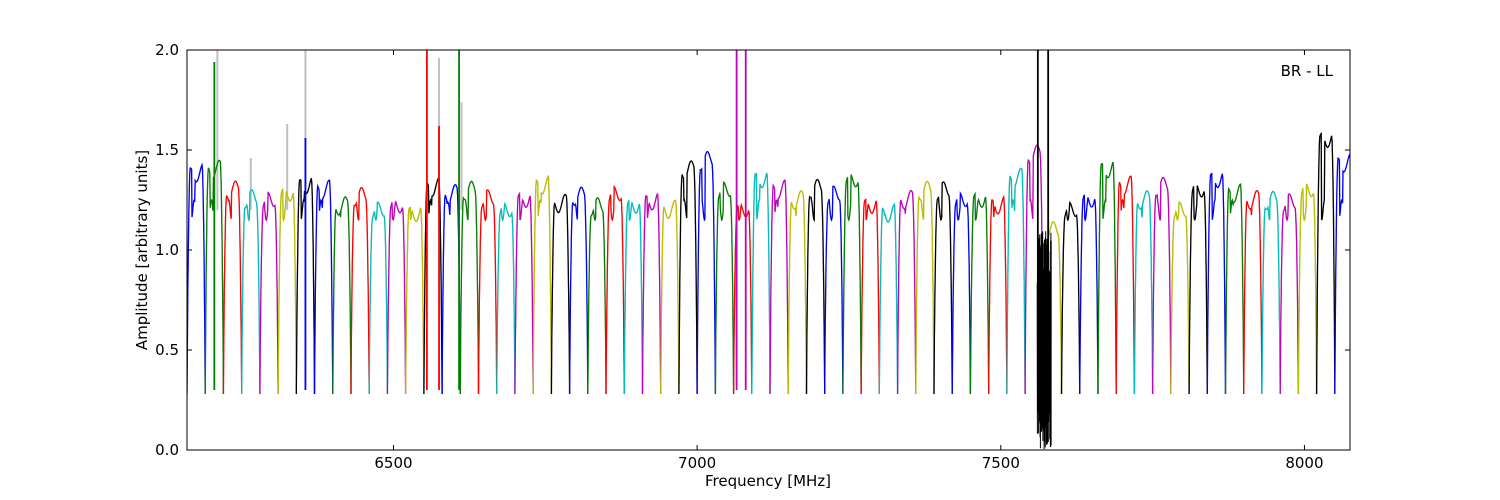  I want to click on baseline-annotation: BR - LL, so click(1307, 71).